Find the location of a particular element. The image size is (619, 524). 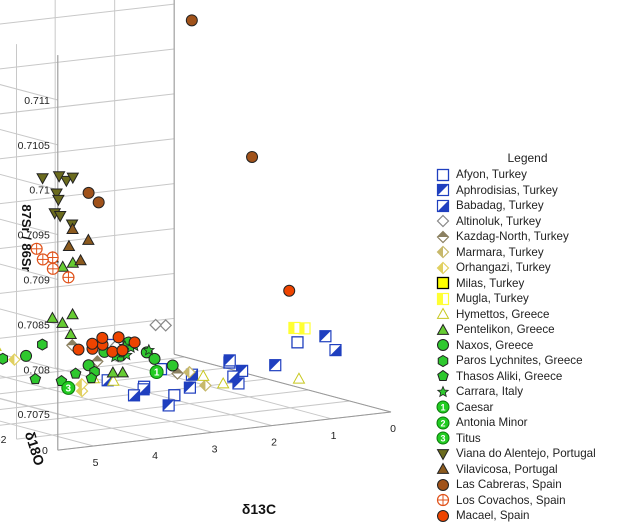

legend-entry: Aphrodisias, Turkey is located at coordinates (527, 191).